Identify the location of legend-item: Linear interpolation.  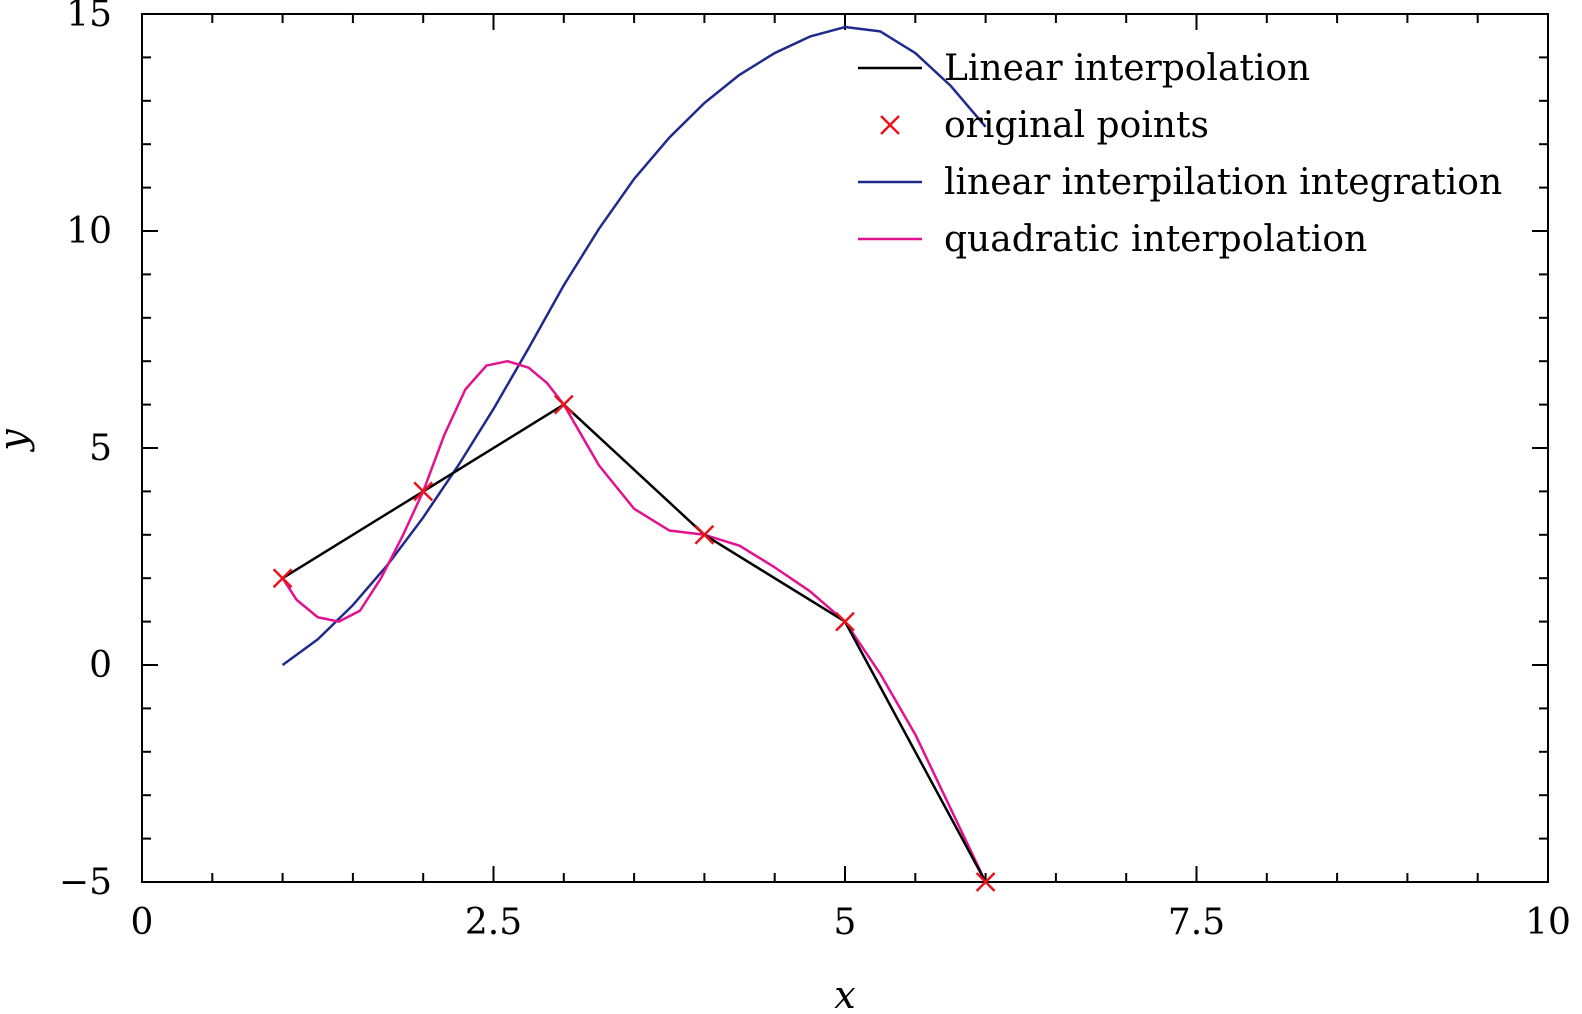
(1084, 68).